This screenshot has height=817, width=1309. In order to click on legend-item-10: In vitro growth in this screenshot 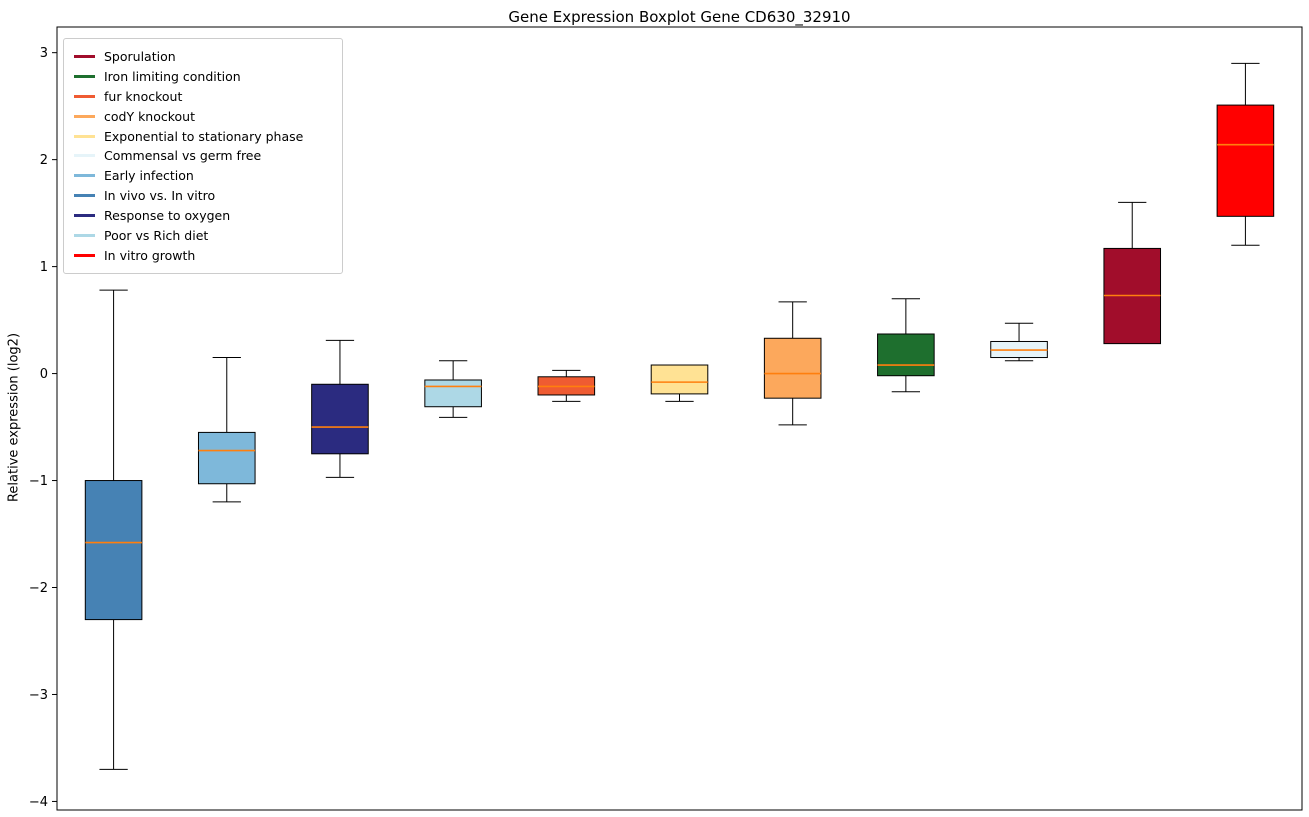, I will do `click(202, 255)`.